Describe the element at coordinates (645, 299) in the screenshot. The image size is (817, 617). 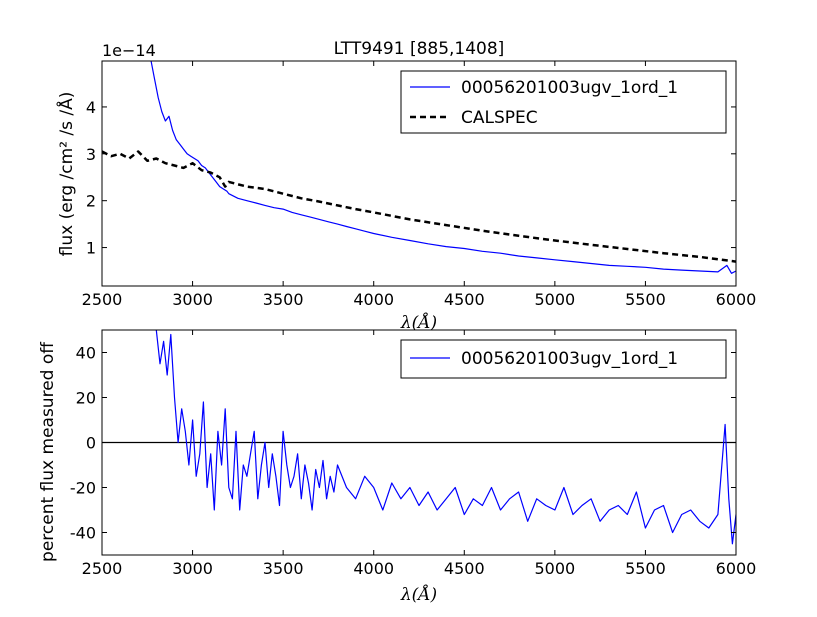
I see `flux-x-tick-label: 5500` at that location.